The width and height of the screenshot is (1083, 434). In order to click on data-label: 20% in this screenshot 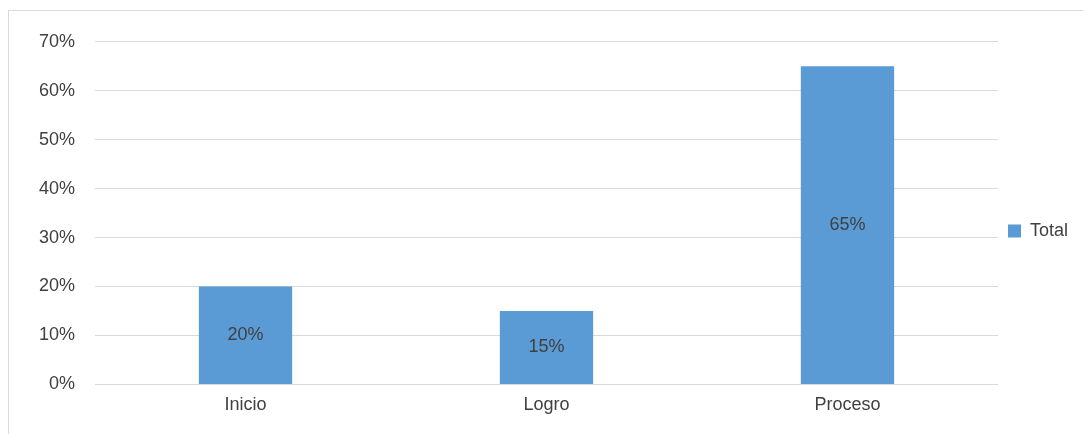, I will do `click(245, 334)`.